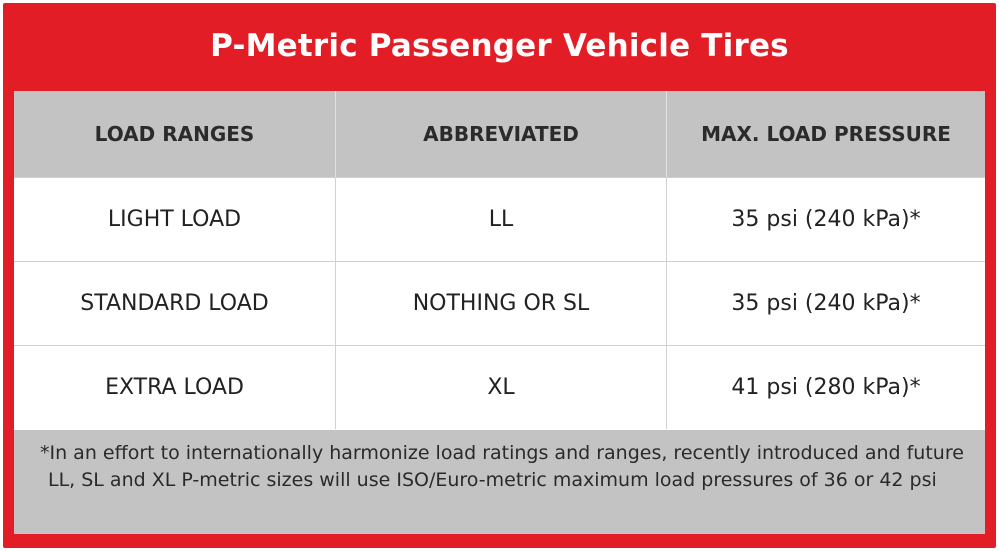 This screenshot has width=999, height=551. I want to click on load-range-cell: LIGHT LOAD, so click(174, 219).